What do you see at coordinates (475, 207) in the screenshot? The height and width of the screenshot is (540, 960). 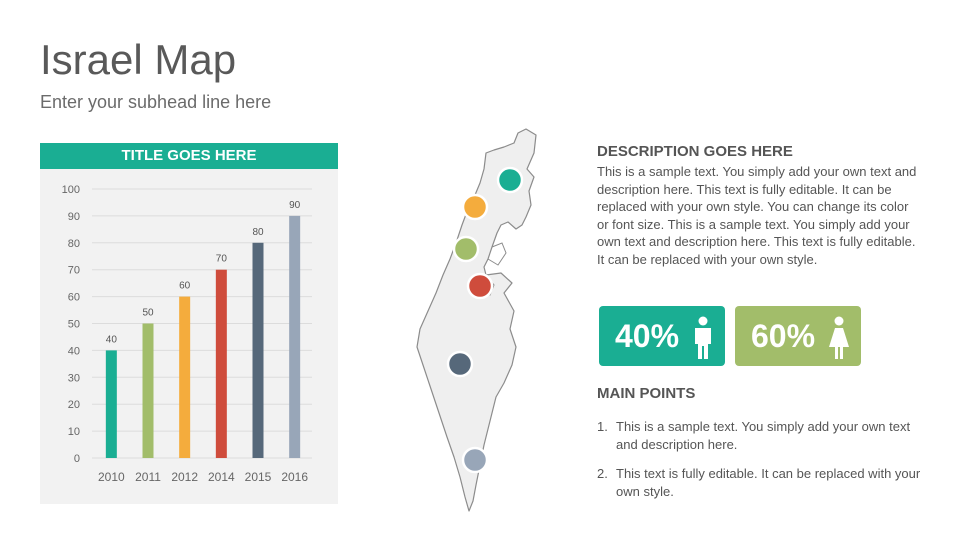 I see `orange-marker` at bounding box center [475, 207].